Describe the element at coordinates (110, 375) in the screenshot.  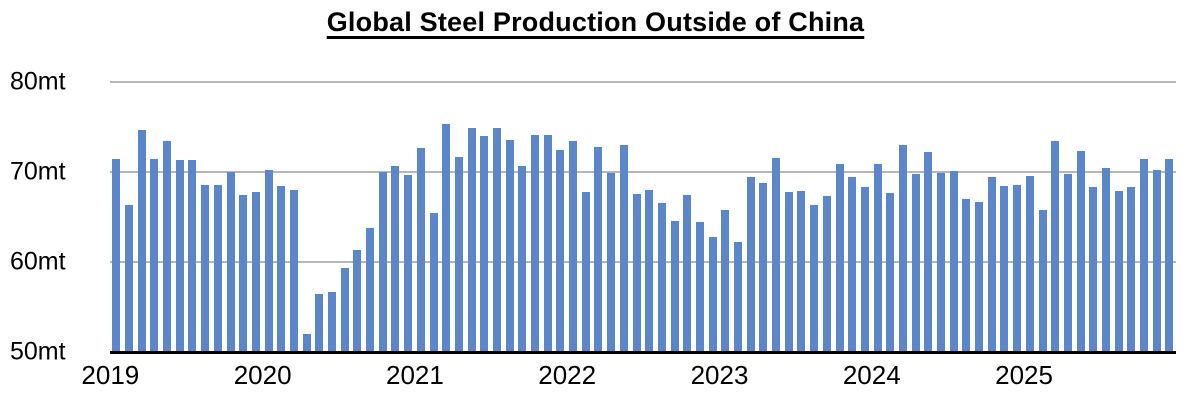
I see `x-tick-label-2019: 2019` at that location.